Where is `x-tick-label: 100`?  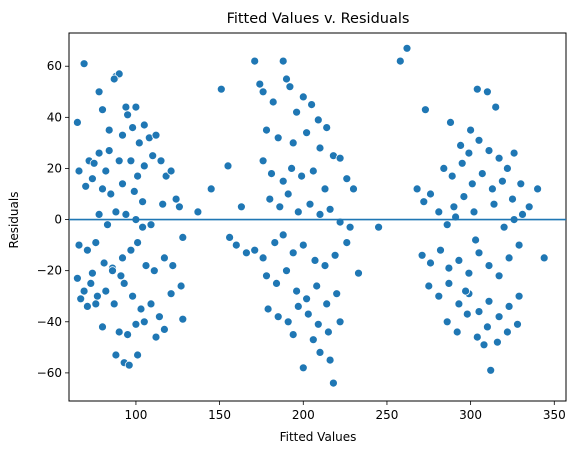 x-tick-label: 100 is located at coordinates (135, 415).